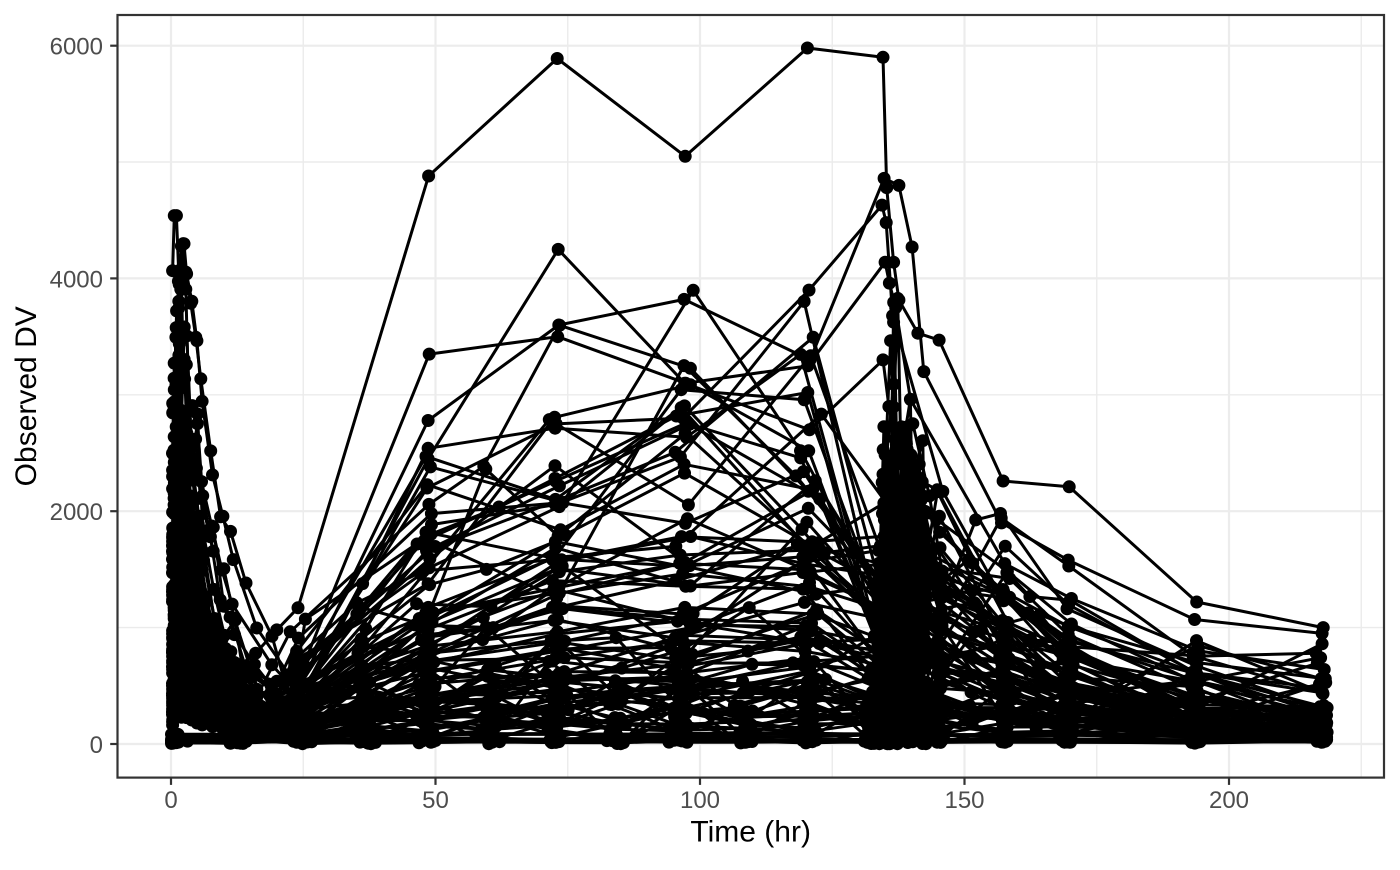  Describe the element at coordinates (26, 396) in the screenshot. I see `svg-text: Observed DV` at that location.